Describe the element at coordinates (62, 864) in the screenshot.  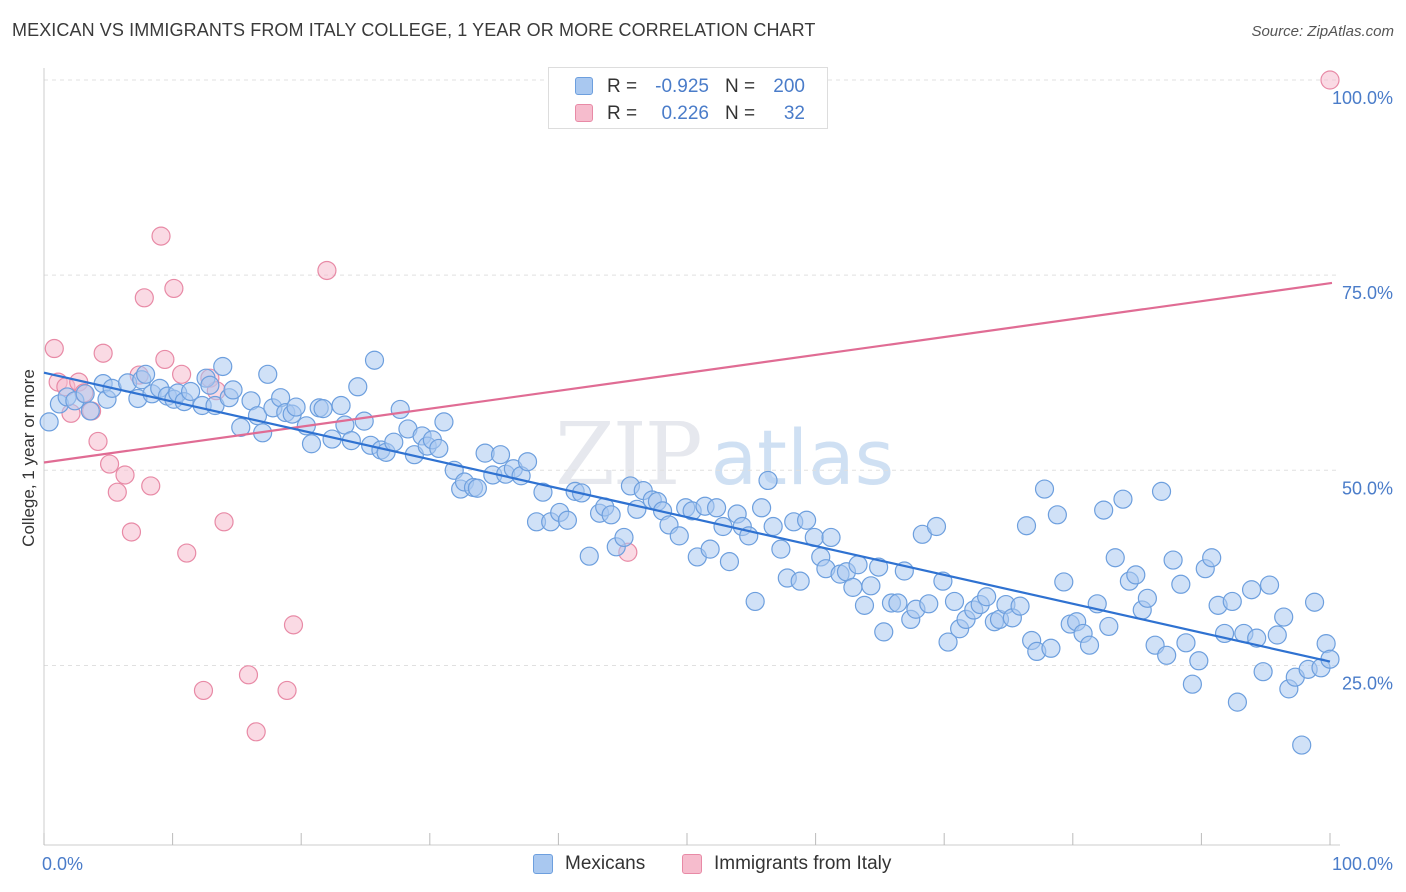
I see `x-tick-label-min: 0.0%` at that location.